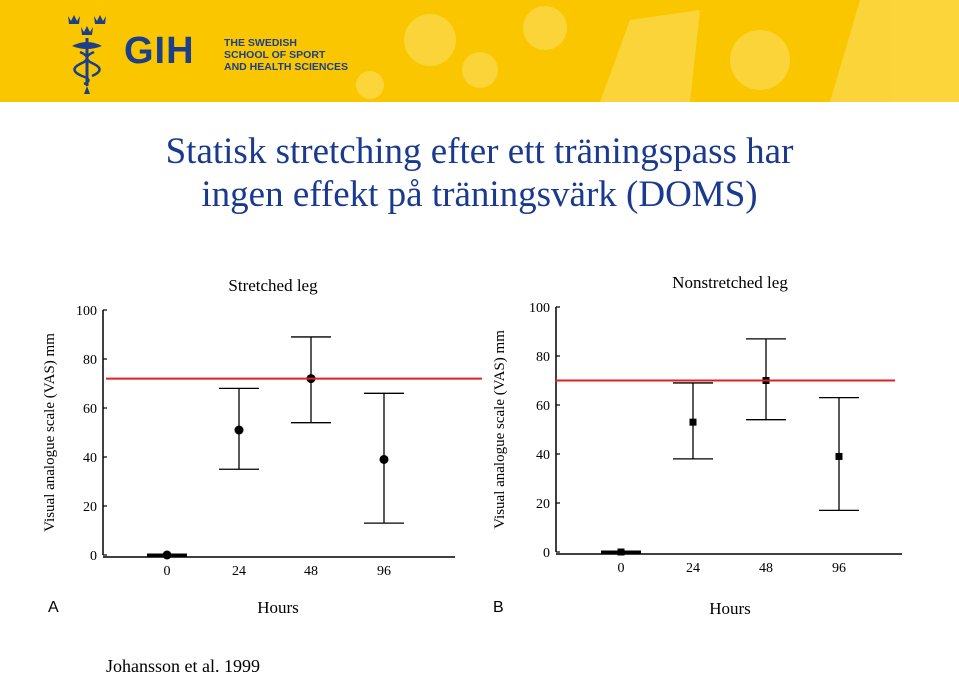  Describe the element at coordinates (260, 43) in the screenshot. I see `institution-name-line: THE SWEDISH` at that location.